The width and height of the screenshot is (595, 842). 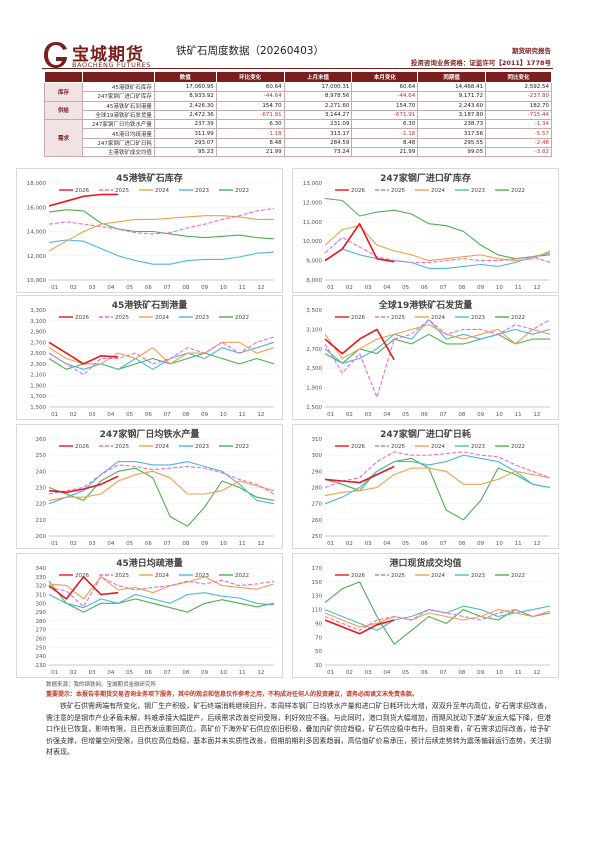 I want to click on header-divider, so click(x=297, y=68).